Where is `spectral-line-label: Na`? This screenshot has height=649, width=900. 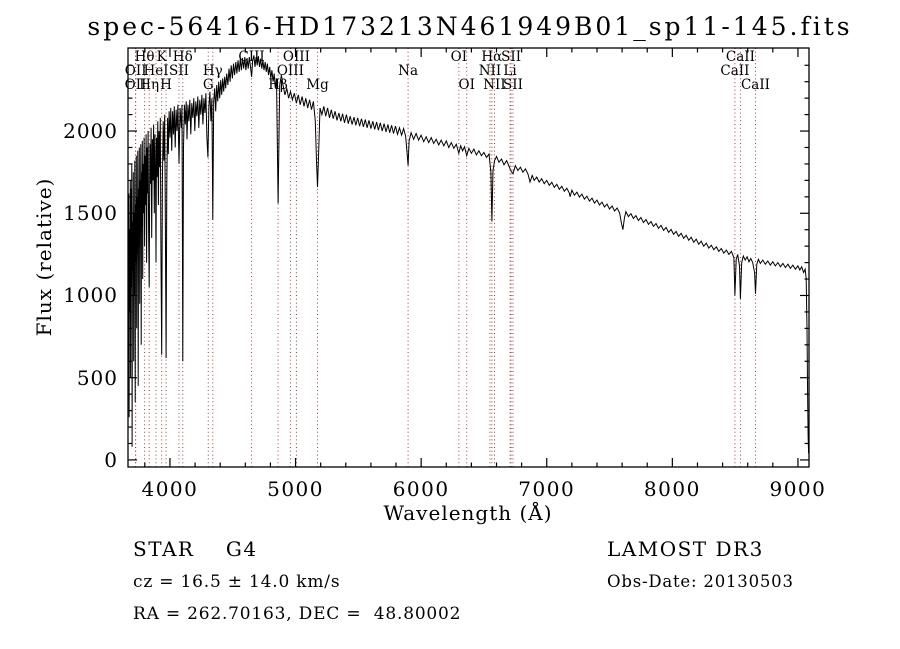
spectral-line-label: Na is located at coordinates (408, 71).